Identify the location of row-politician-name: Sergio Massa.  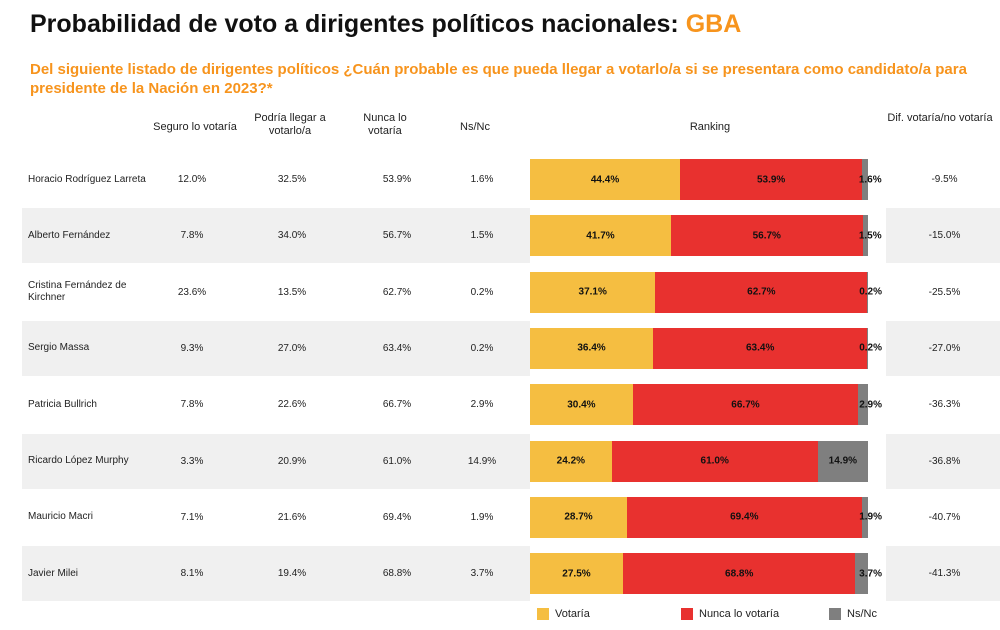
(59, 348).